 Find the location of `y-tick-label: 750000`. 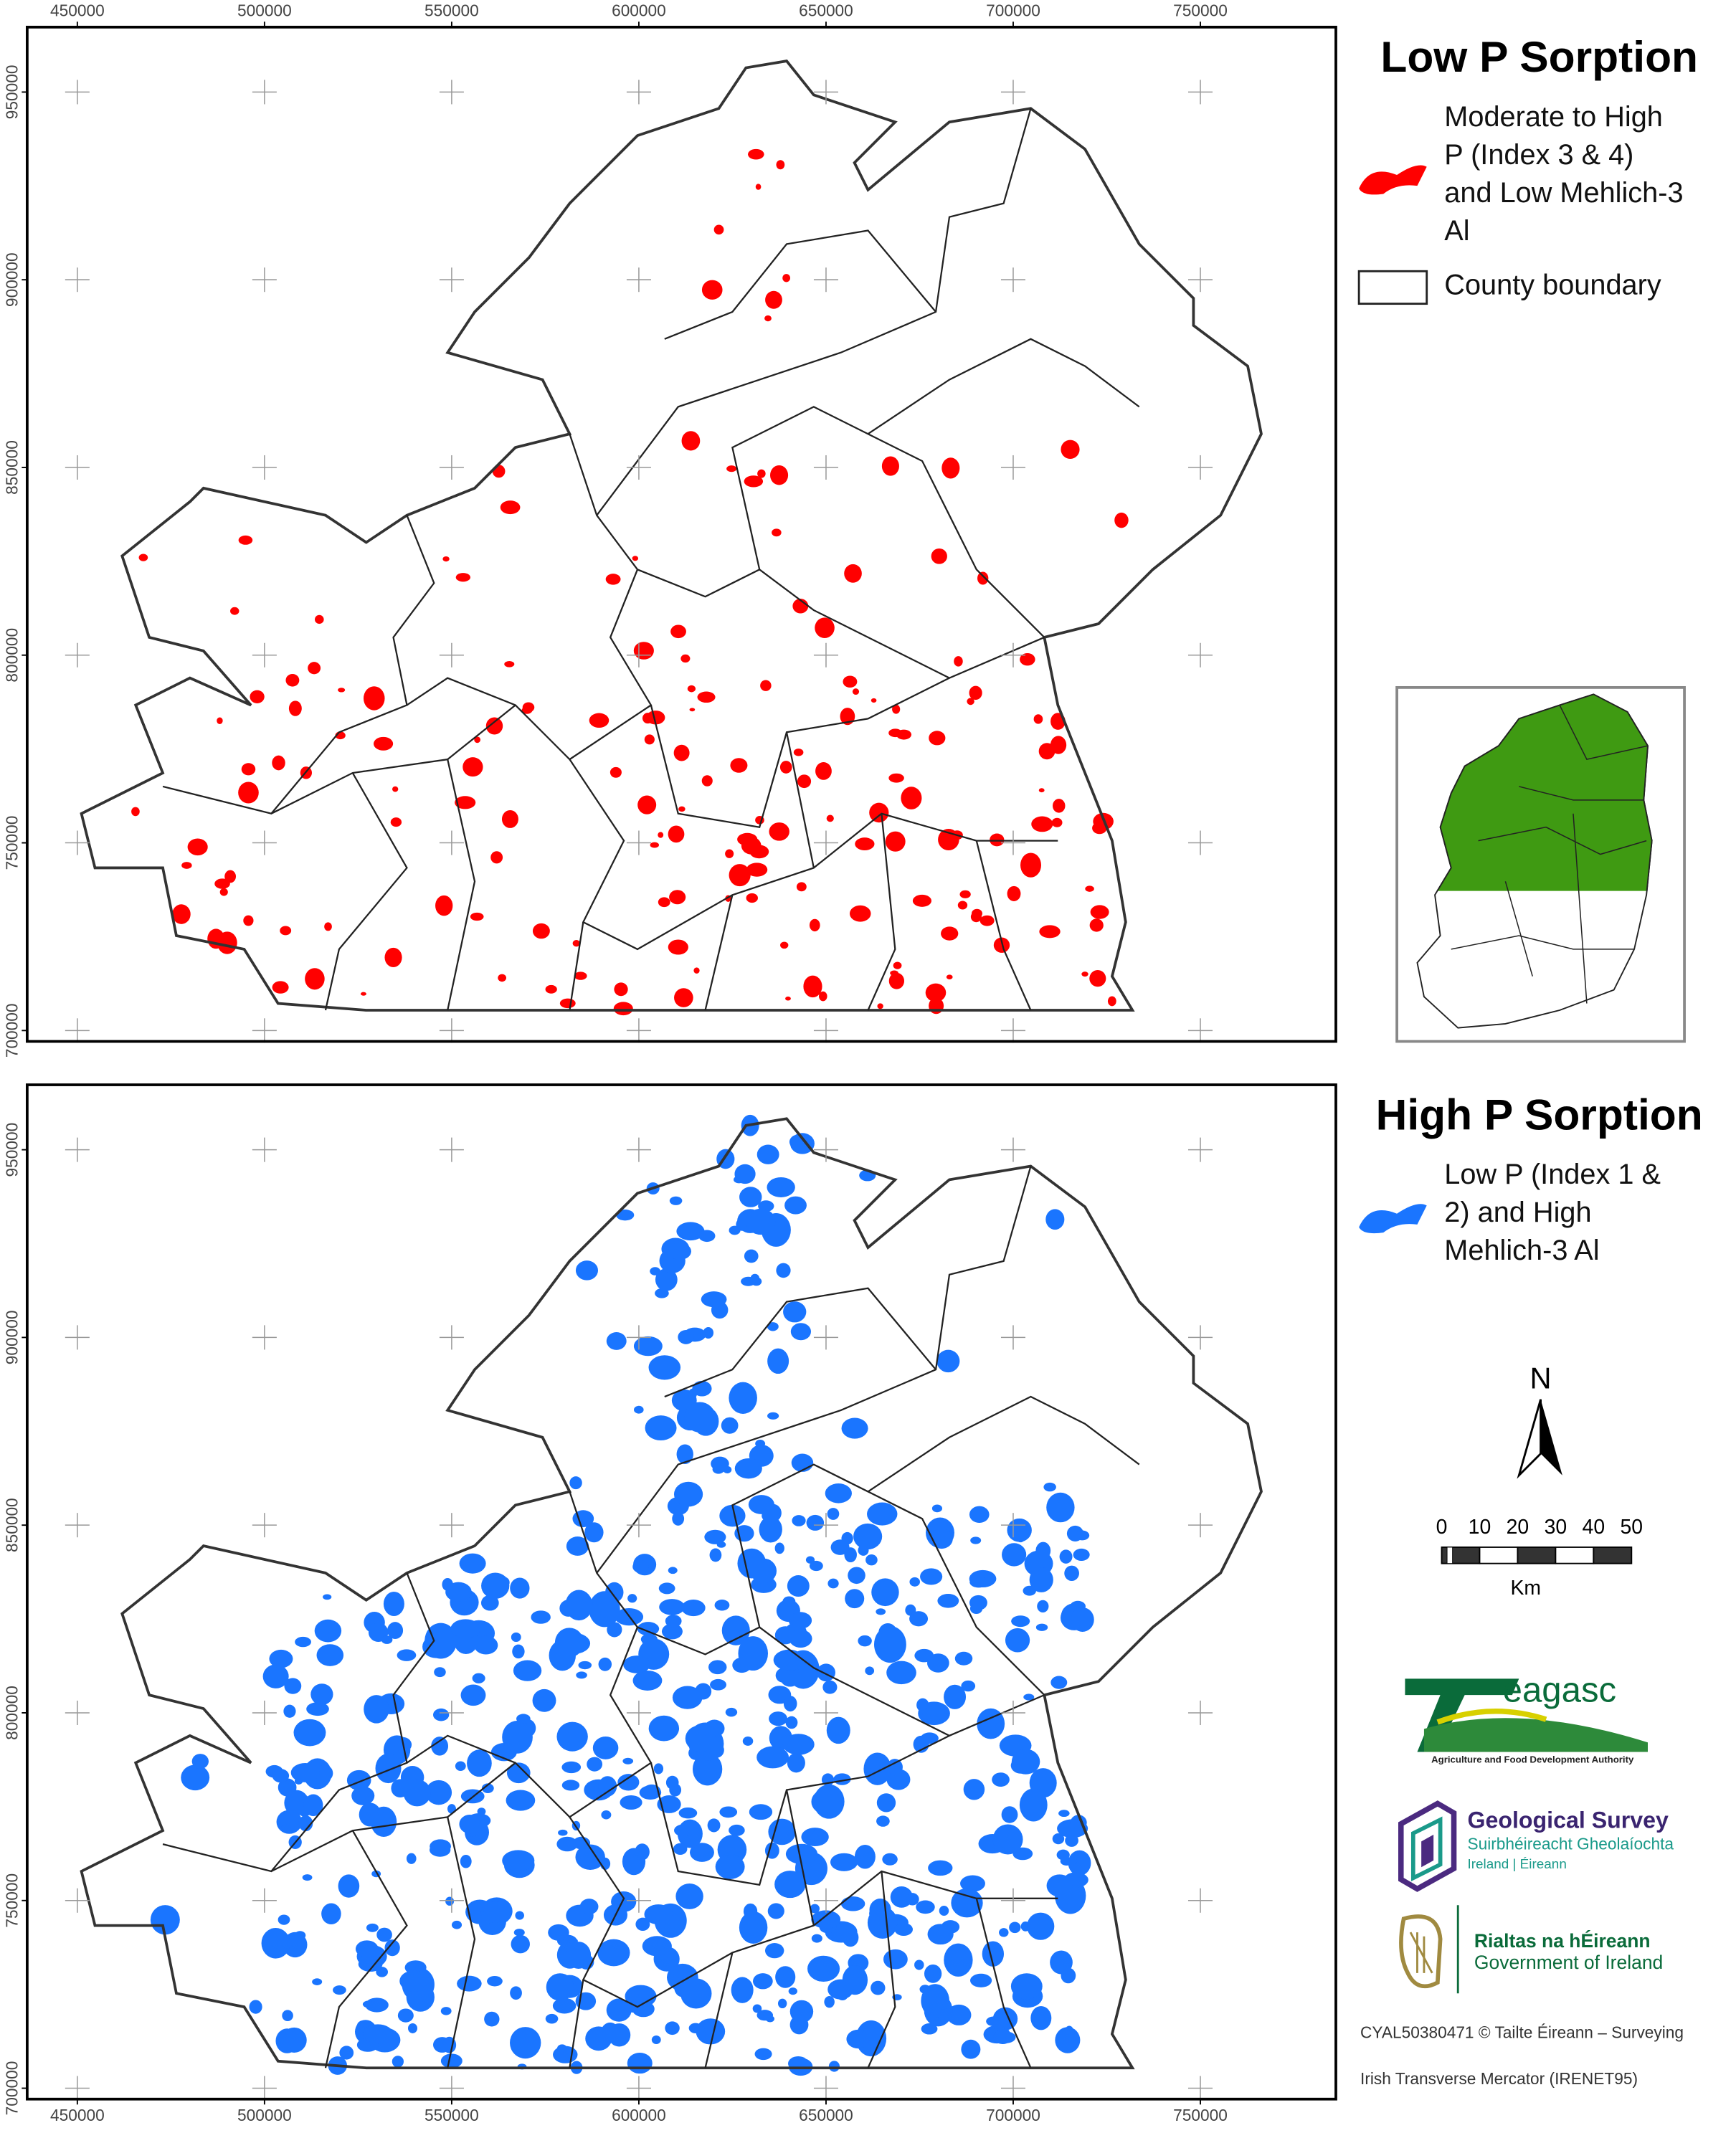

y-tick-label: 750000 is located at coordinates (12, 1901).